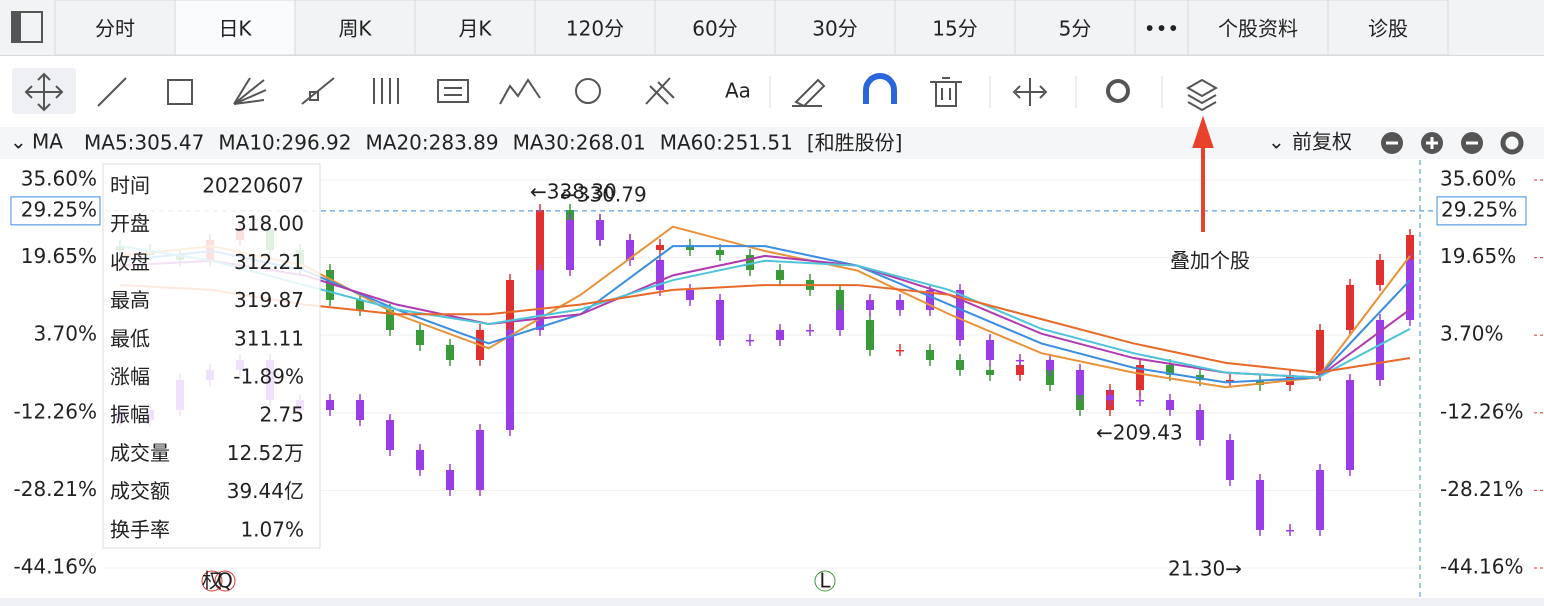  What do you see at coordinates (765, 329) in the screenshot?
I see `ma-line` at bounding box center [765, 329].